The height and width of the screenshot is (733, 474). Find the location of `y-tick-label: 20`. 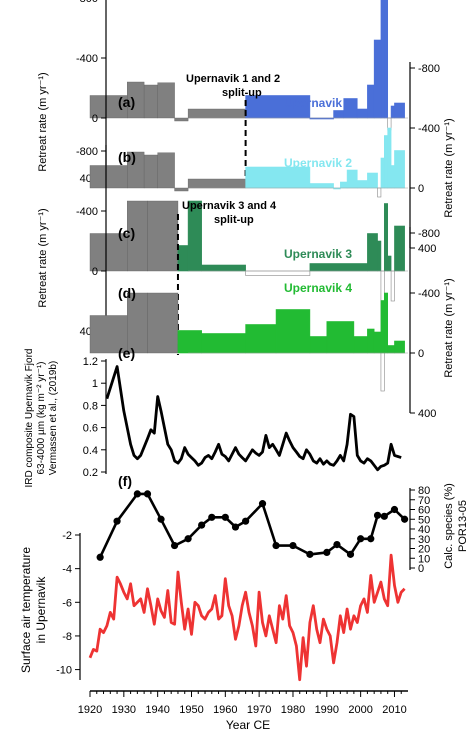

y-tick-label: 20 is located at coordinates (424, 550).